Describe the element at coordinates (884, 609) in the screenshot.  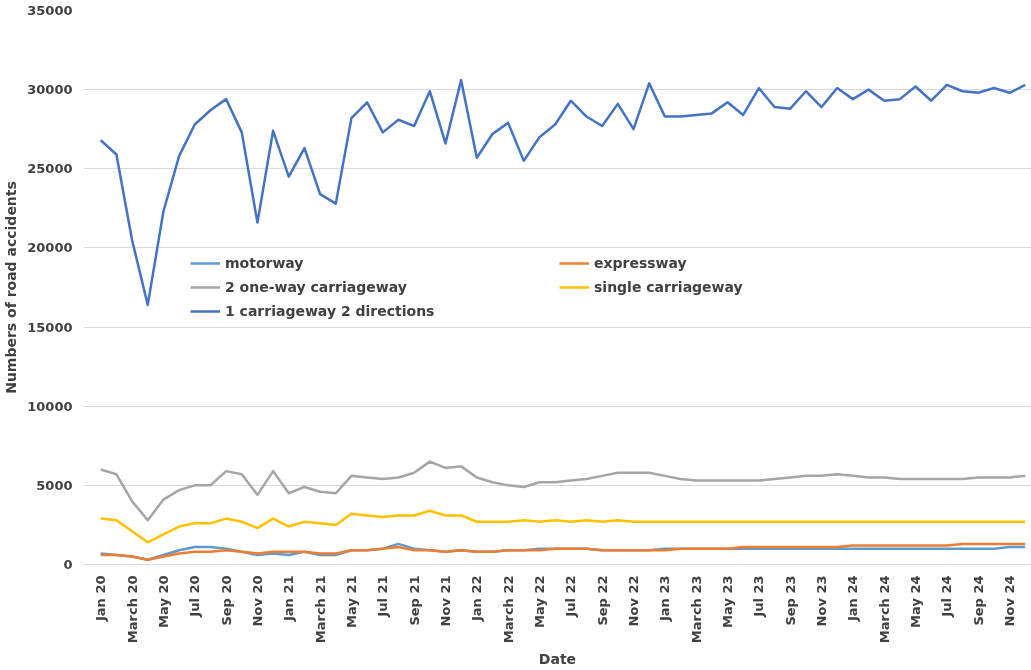
I see `x-tick-label: March 24` at that location.